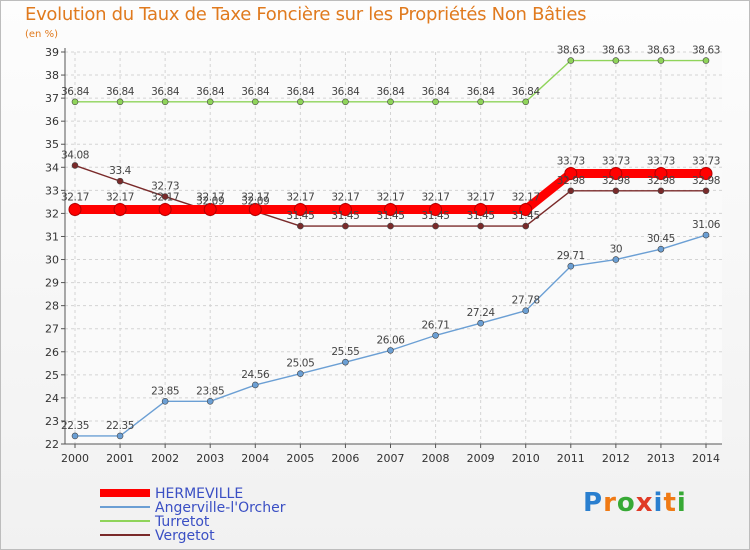  What do you see at coordinates (436, 458) in the screenshot?
I see `x-tick-label: 2008` at bounding box center [436, 458].